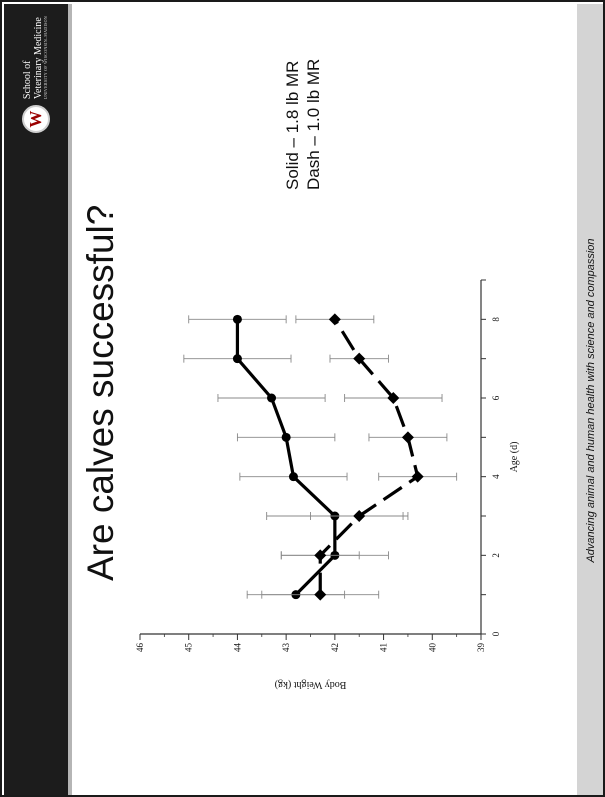 Image resolution: width=605 pixels, height=797 pixels. Describe the element at coordinates (496, 397) in the screenshot. I see `x-tick-label: 6` at that location.